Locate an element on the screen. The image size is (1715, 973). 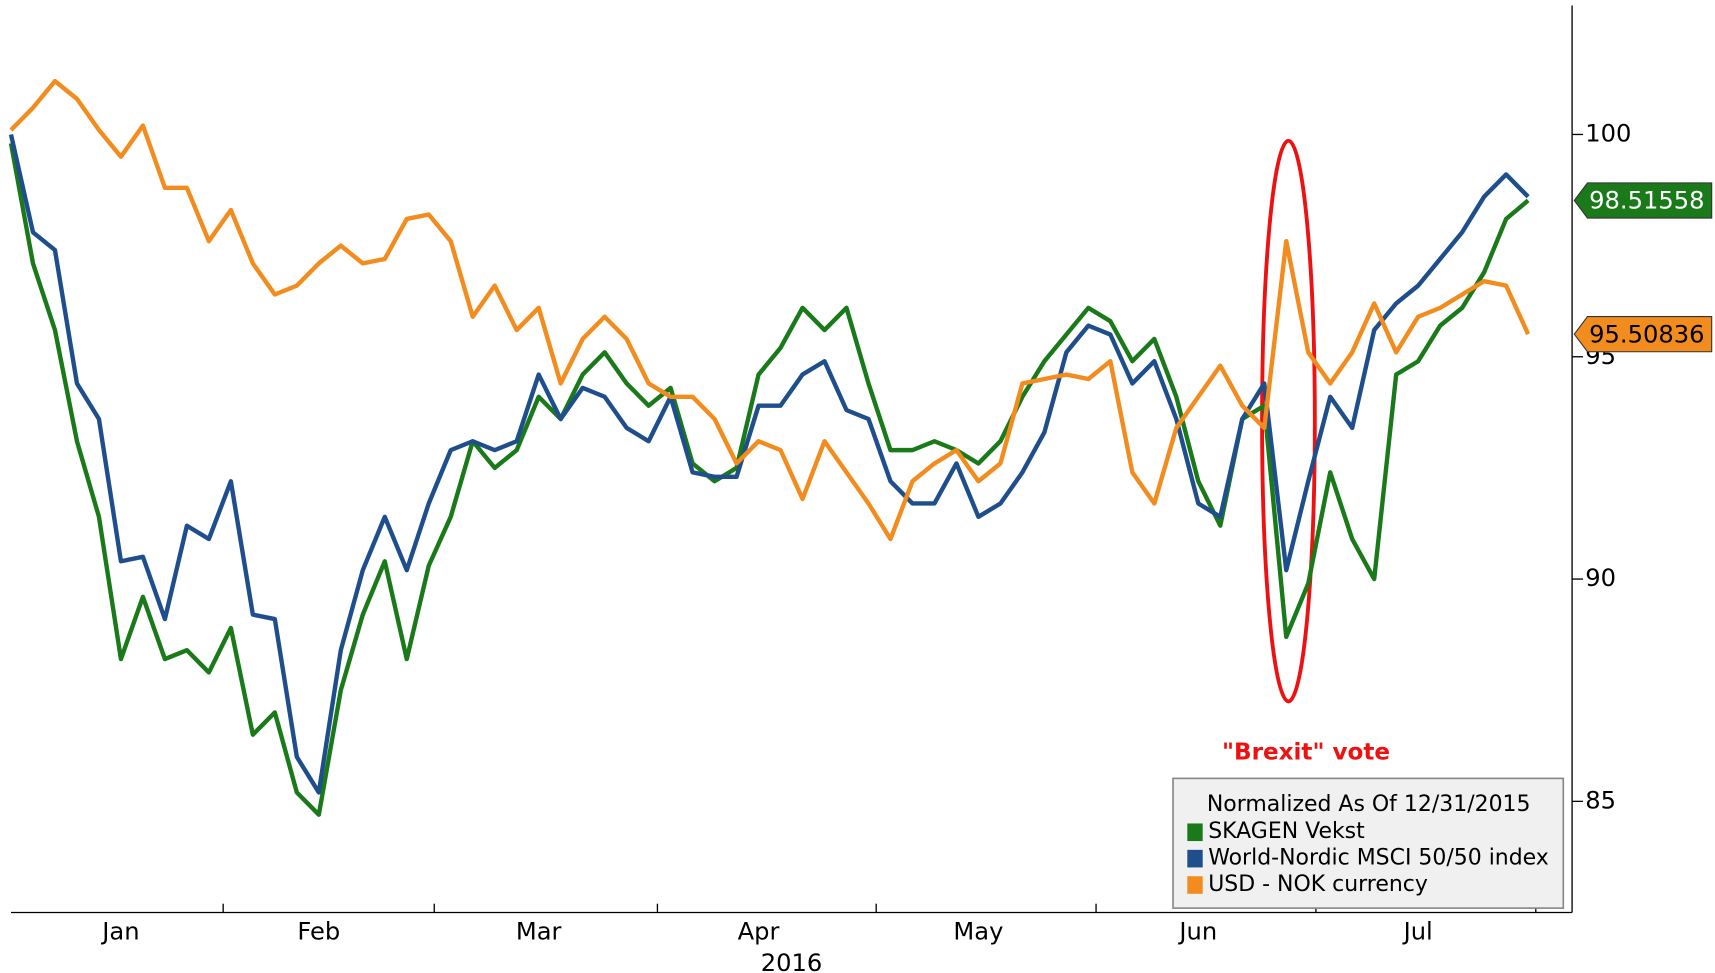
last-value-label: 95.50836 is located at coordinates (1646, 334).